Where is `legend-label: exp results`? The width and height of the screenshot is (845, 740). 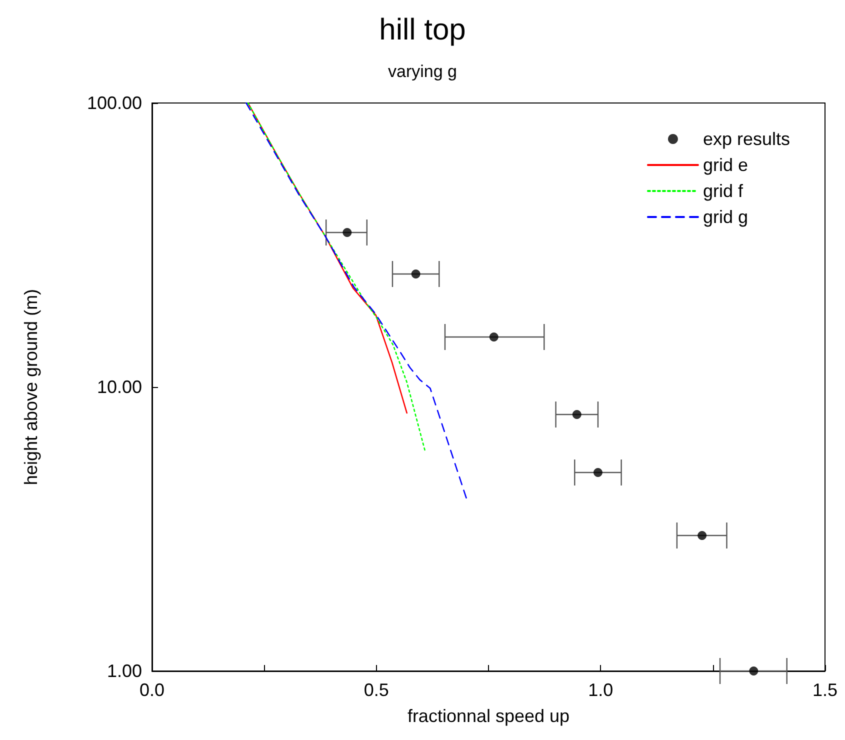
legend-label: exp results is located at coordinates (746, 139).